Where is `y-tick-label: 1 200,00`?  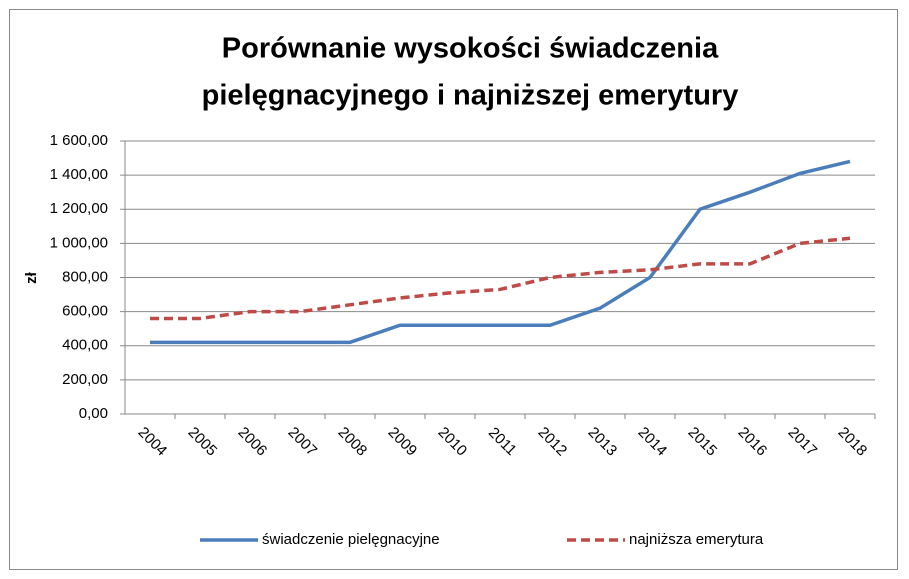
y-tick-label: 1 200,00 is located at coordinates (79, 208).